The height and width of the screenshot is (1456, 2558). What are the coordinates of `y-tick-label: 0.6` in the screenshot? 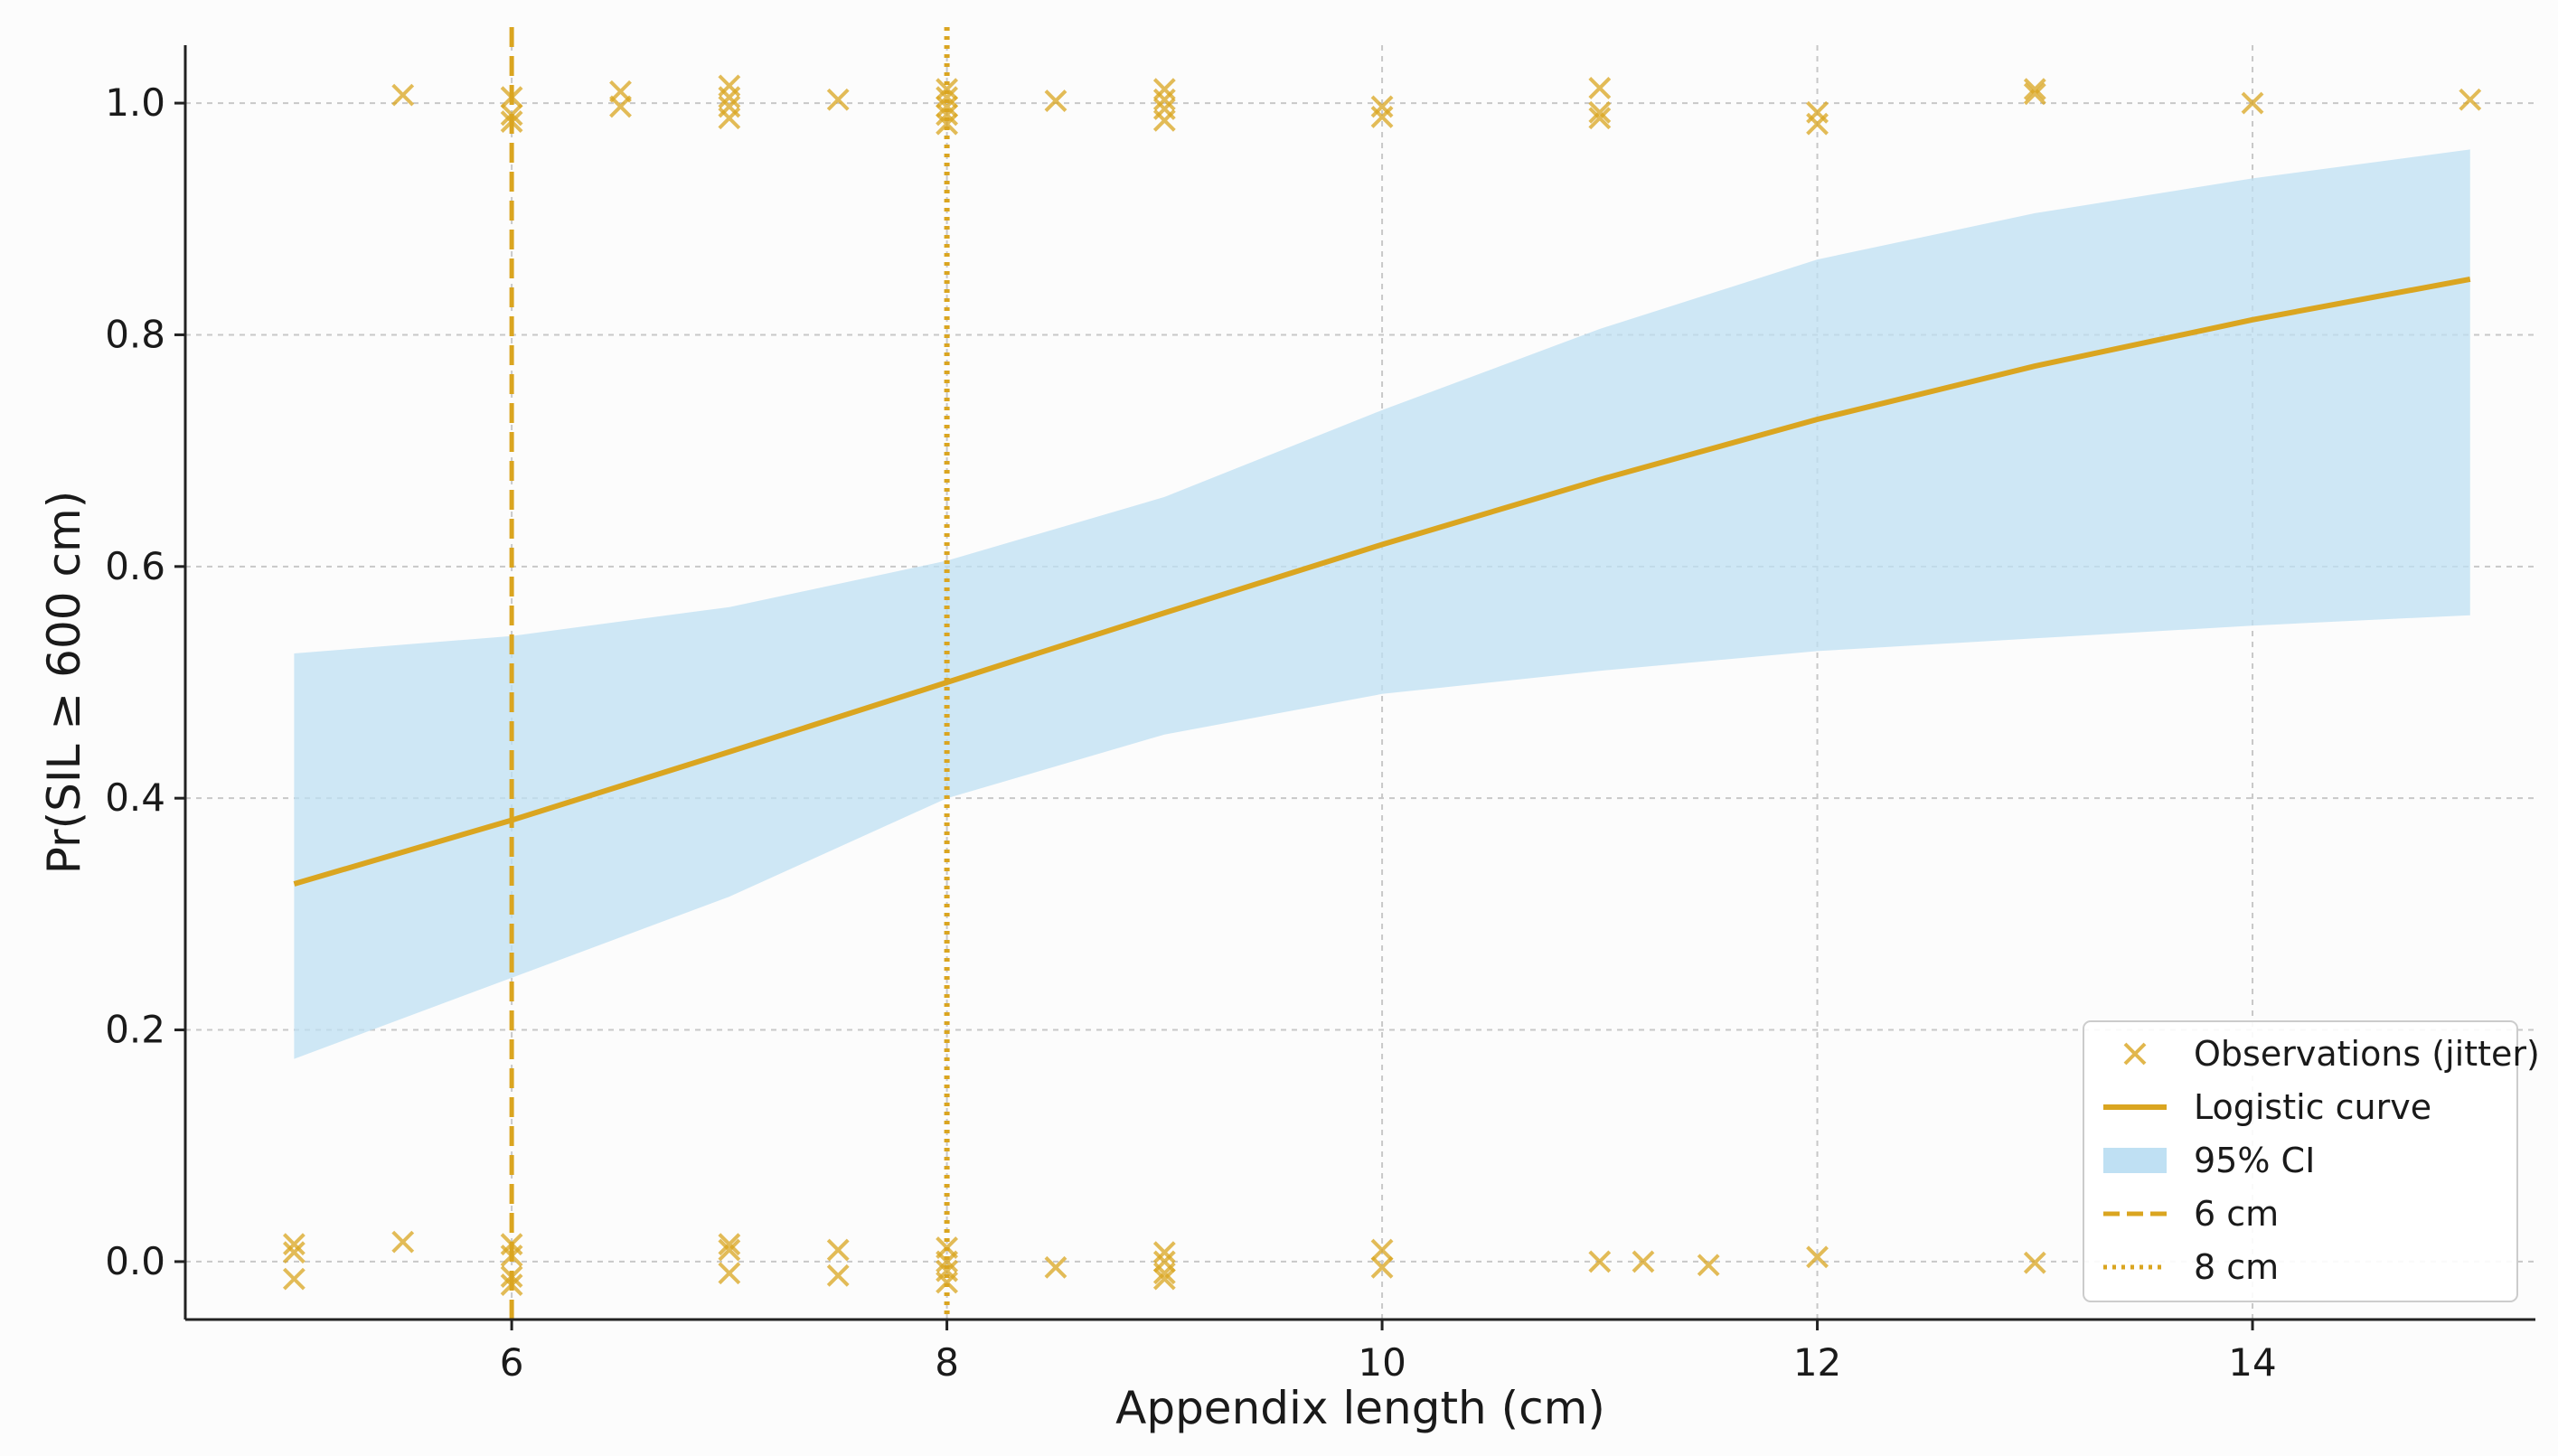 It's located at (135, 566).